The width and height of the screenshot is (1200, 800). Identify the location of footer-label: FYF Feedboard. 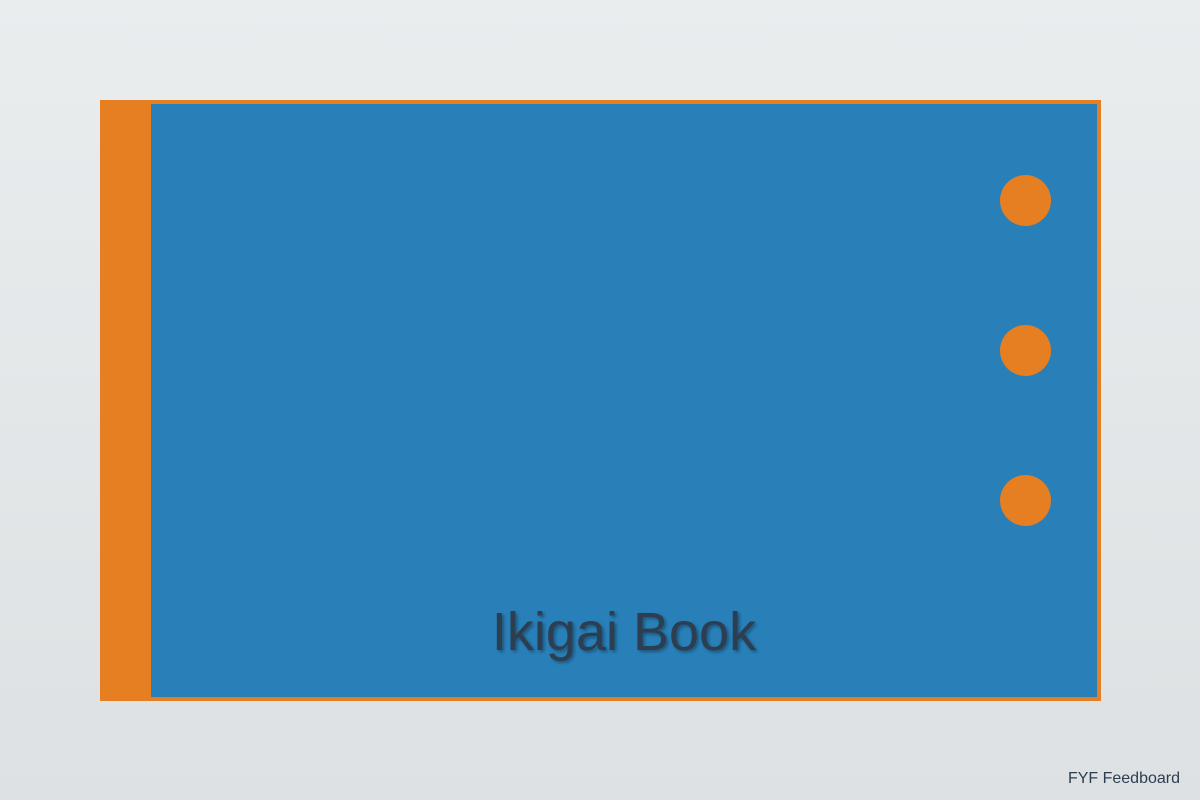
(1123, 778).